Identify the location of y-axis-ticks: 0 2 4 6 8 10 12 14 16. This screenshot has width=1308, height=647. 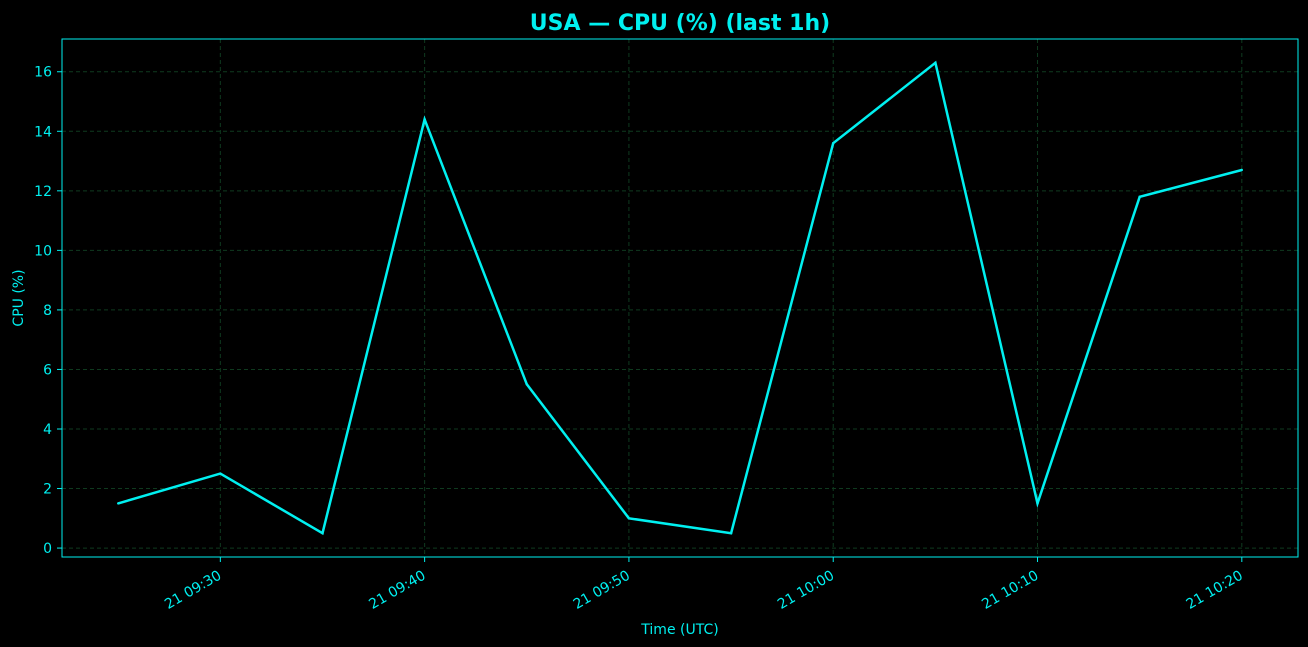
(48, 311).